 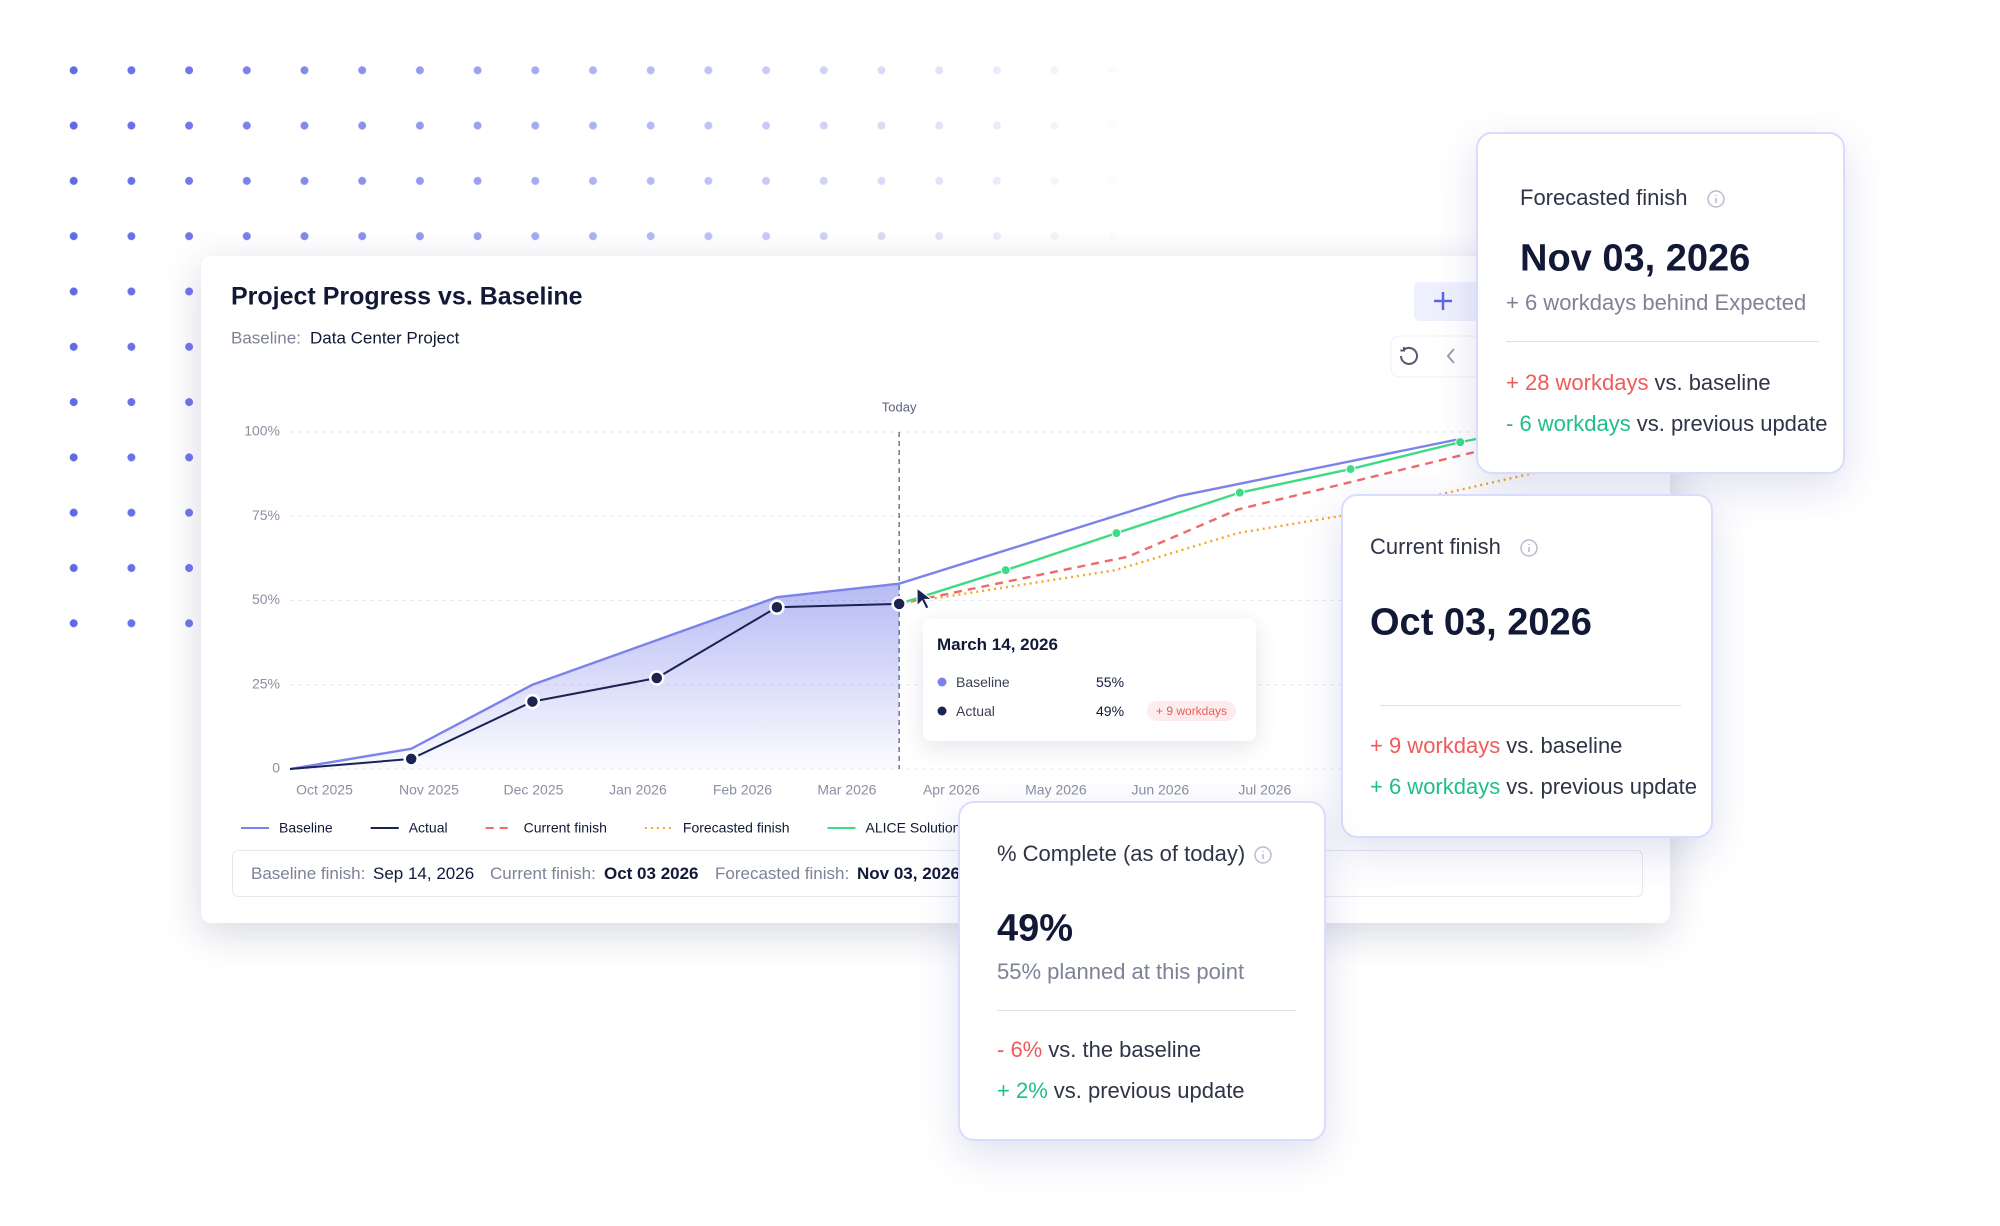 I want to click on card-line: + 2% vs. previous update, so click(x=1121, y=1091).